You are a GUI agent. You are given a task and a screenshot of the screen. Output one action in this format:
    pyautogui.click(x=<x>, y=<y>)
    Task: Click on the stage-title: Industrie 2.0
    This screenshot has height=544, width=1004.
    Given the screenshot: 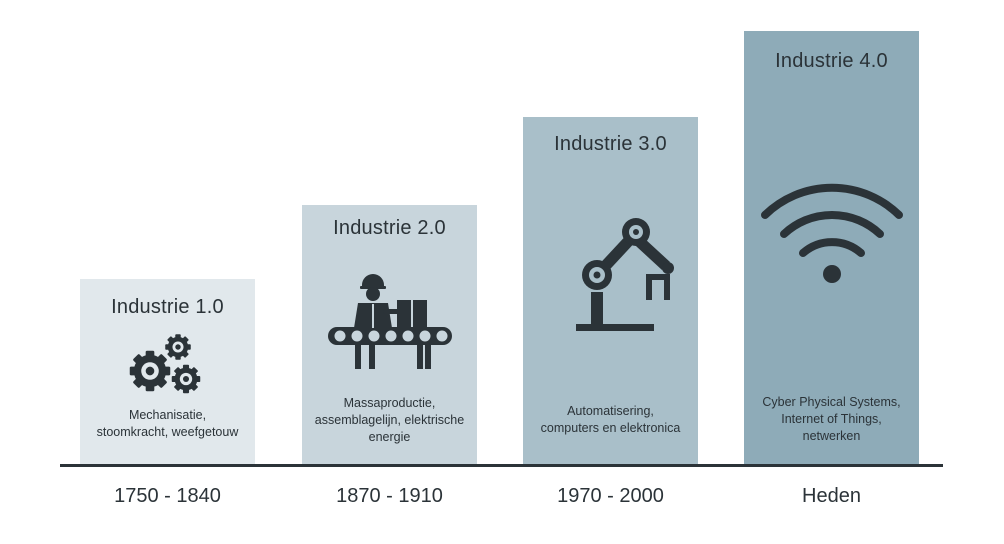 What is the action you would take?
    pyautogui.click(x=389, y=228)
    